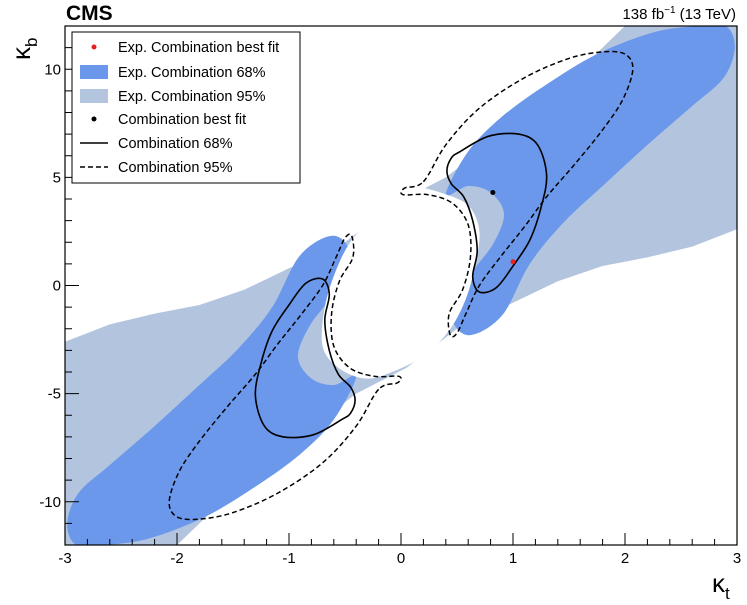  Describe the element at coordinates (503, 227) in the screenshot. I see `best-fit-points` at that location.